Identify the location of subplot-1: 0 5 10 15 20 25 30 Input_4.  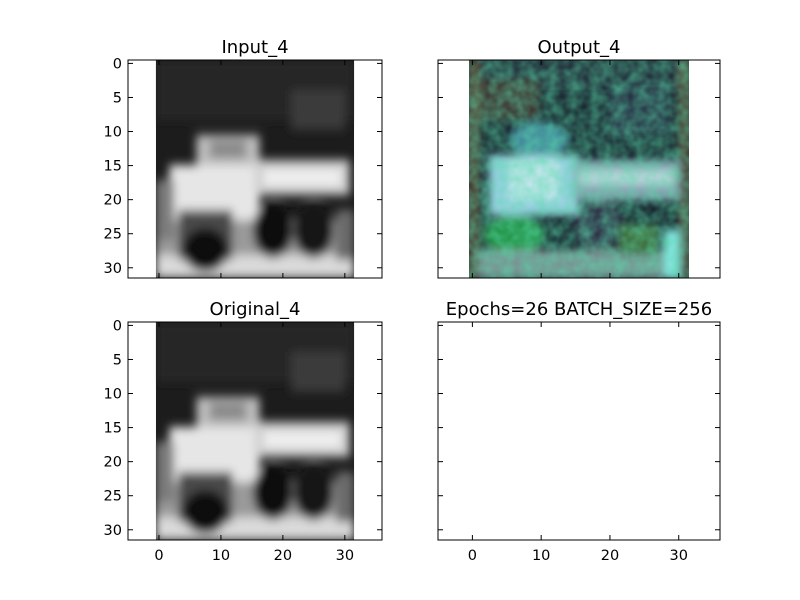
(243, 158).